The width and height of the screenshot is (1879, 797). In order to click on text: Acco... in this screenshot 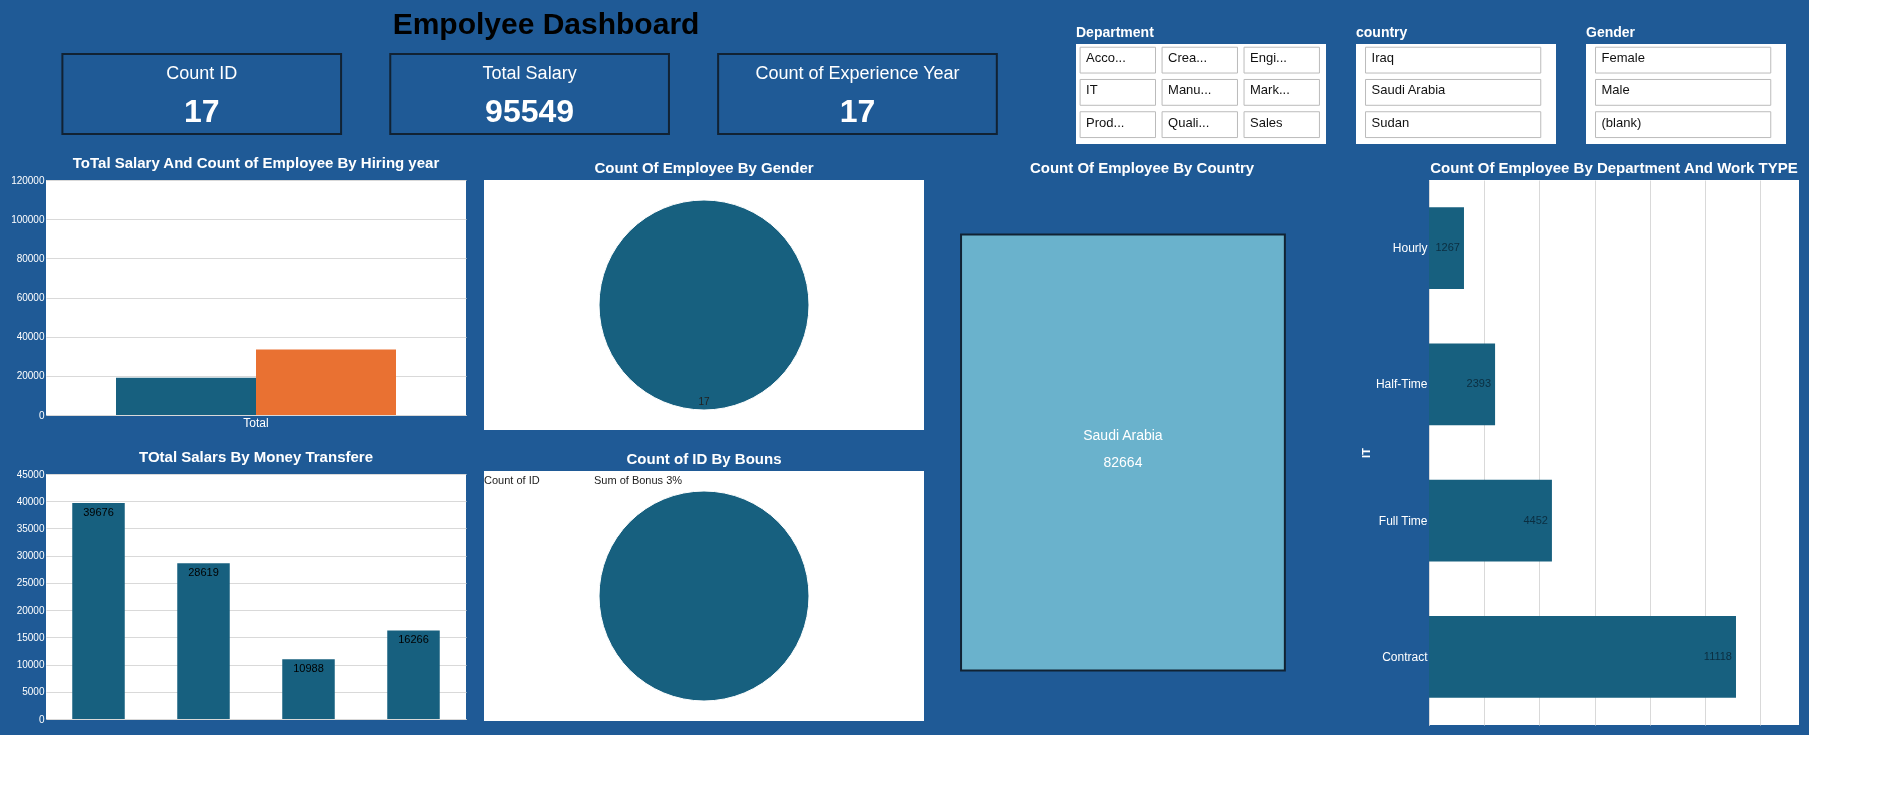, I will do `click(1106, 58)`.